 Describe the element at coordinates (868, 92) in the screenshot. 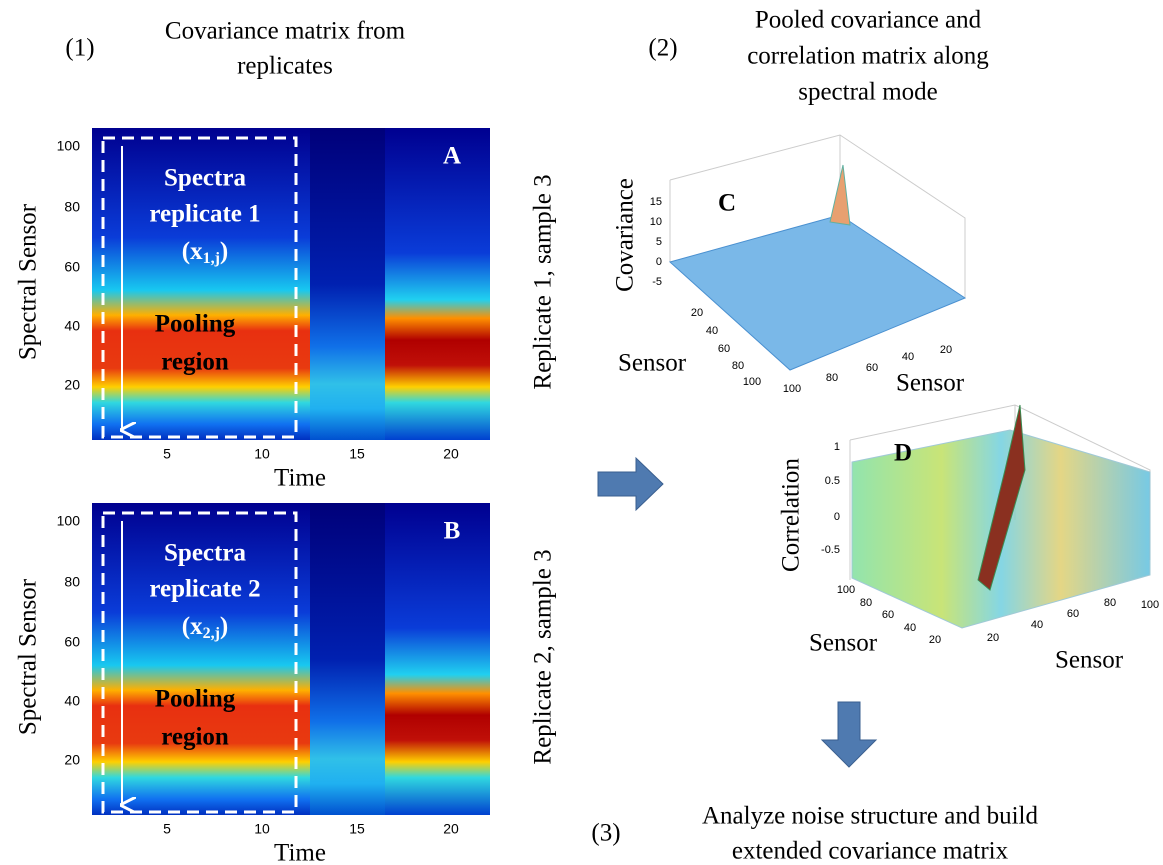

I see `step-title: spectral mode` at that location.